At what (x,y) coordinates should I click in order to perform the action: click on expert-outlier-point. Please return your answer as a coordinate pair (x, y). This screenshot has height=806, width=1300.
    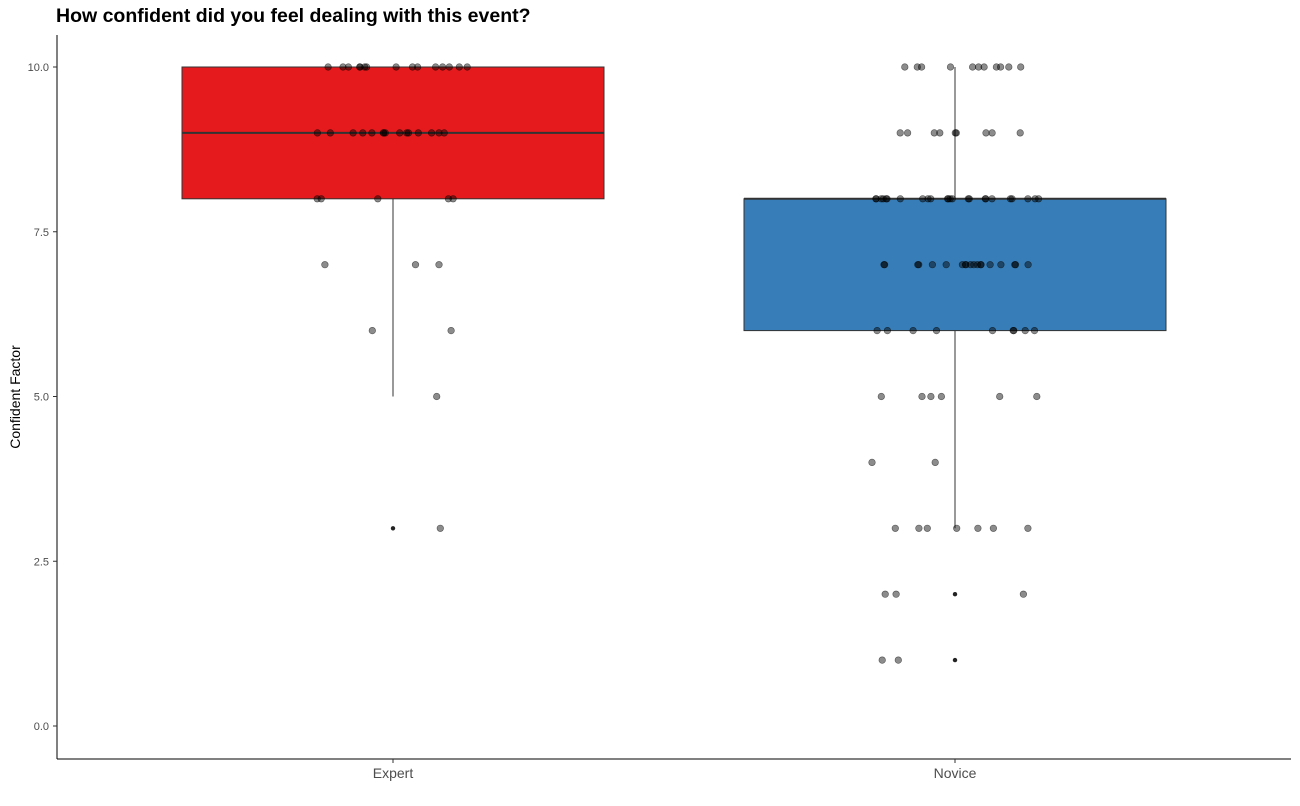
    Looking at the image, I should click on (393, 528).